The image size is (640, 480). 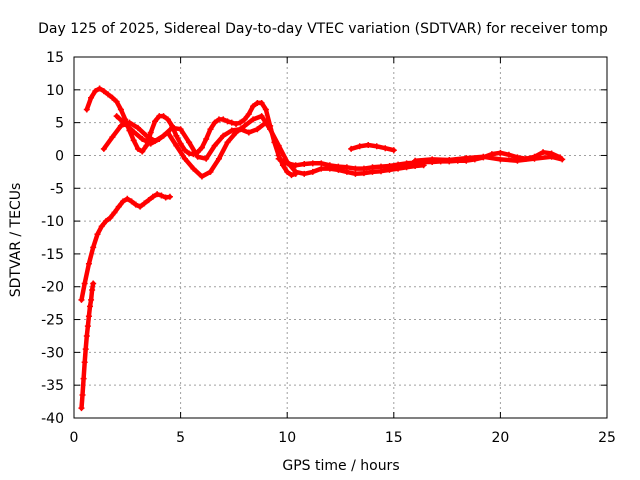 What do you see at coordinates (57, 189) in the screenshot?
I see `y-tick-label: -5` at bounding box center [57, 189].